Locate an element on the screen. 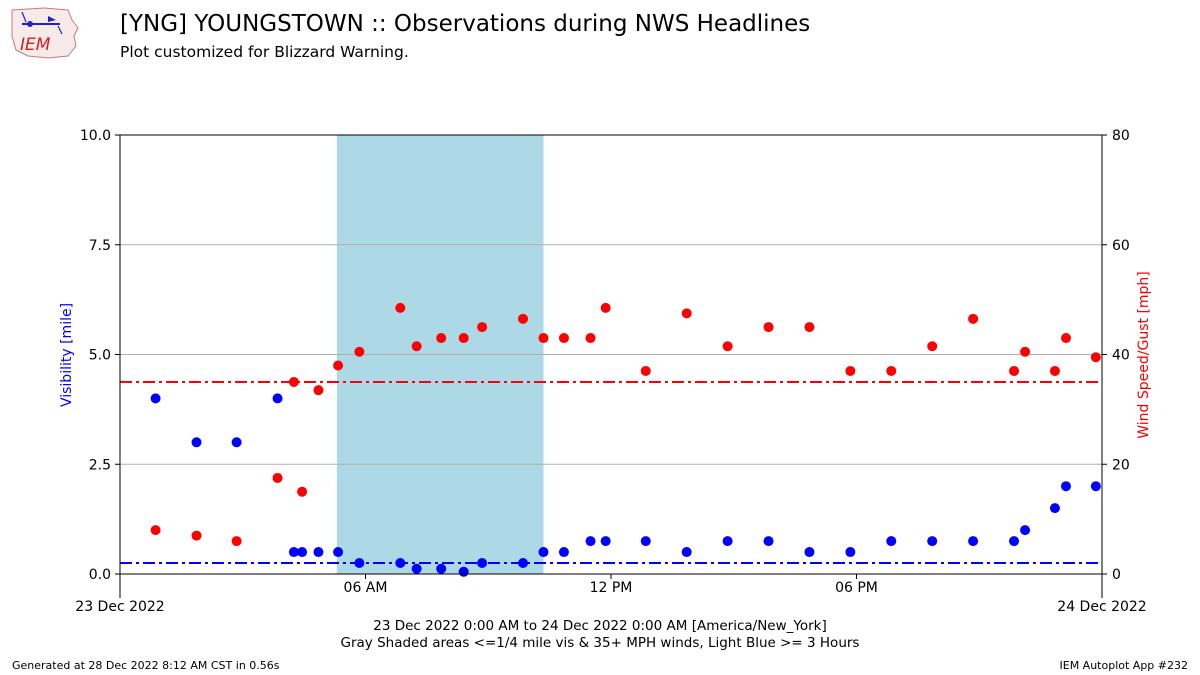  y-left-tick-label: 0.0 is located at coordinates (100, 575).